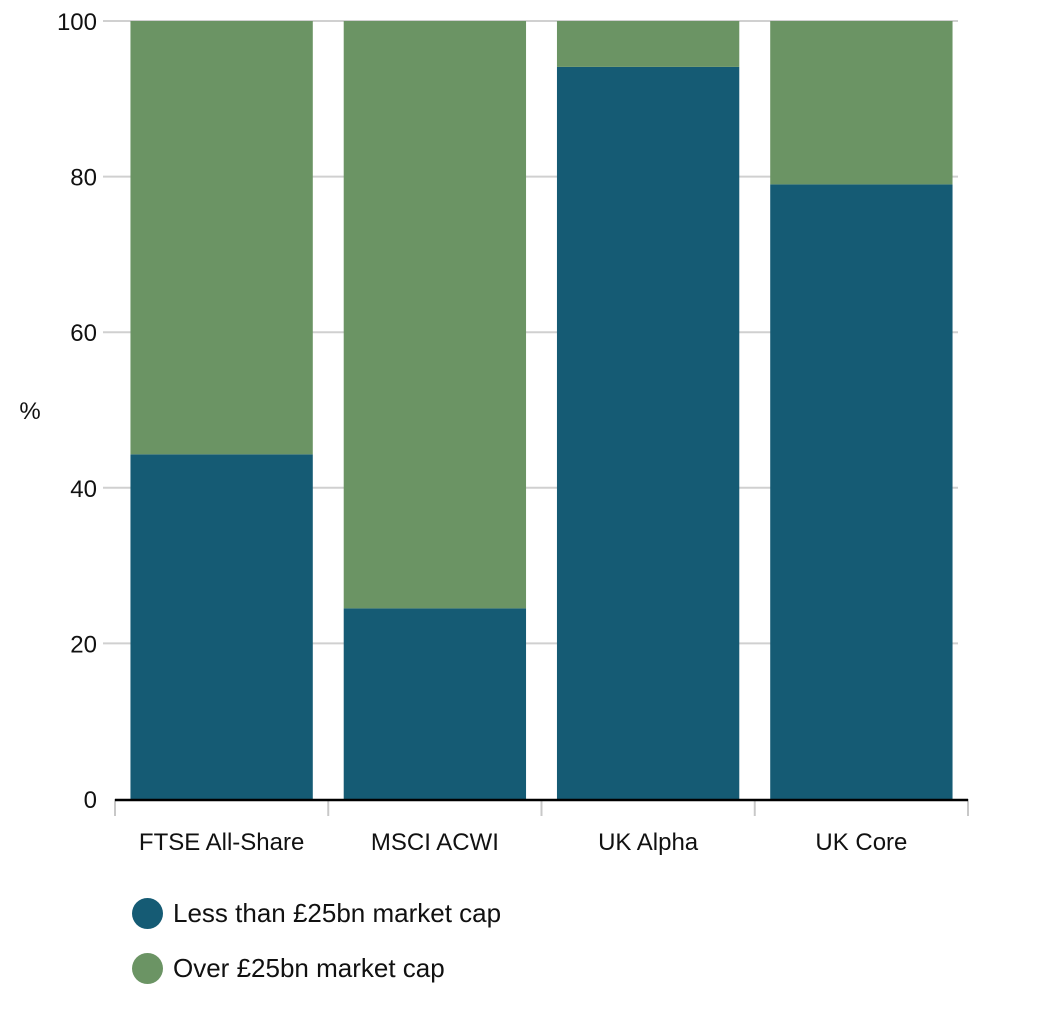 The height and width of the screenshot is (1014, 1039). I want to click on y-axis-label: %, so click(29, 411).